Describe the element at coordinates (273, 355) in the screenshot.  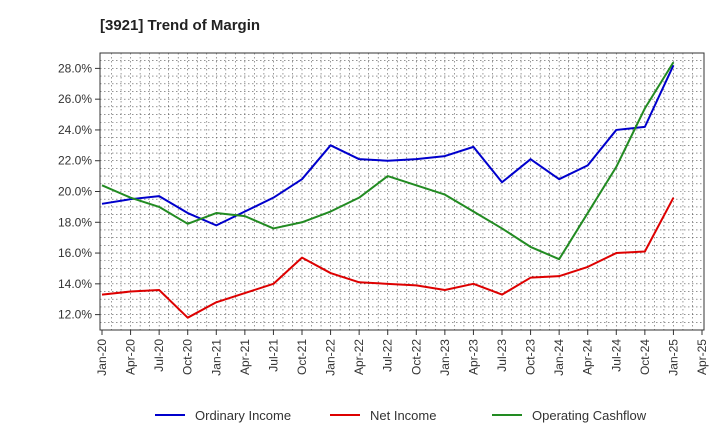
I see `x-tick-label: Jul-21` at that location.